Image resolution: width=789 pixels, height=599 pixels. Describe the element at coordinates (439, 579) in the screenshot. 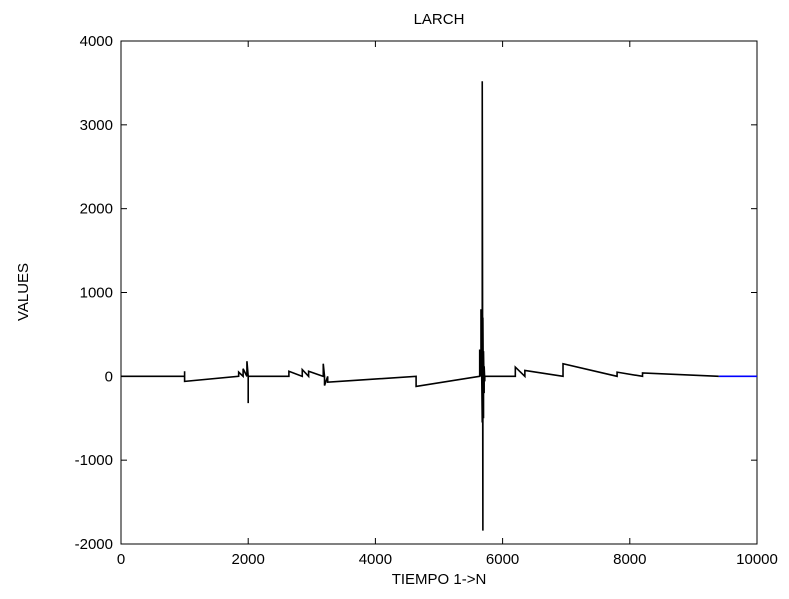

I see `x-axis-title: TIEMPO 1->N` at that location.